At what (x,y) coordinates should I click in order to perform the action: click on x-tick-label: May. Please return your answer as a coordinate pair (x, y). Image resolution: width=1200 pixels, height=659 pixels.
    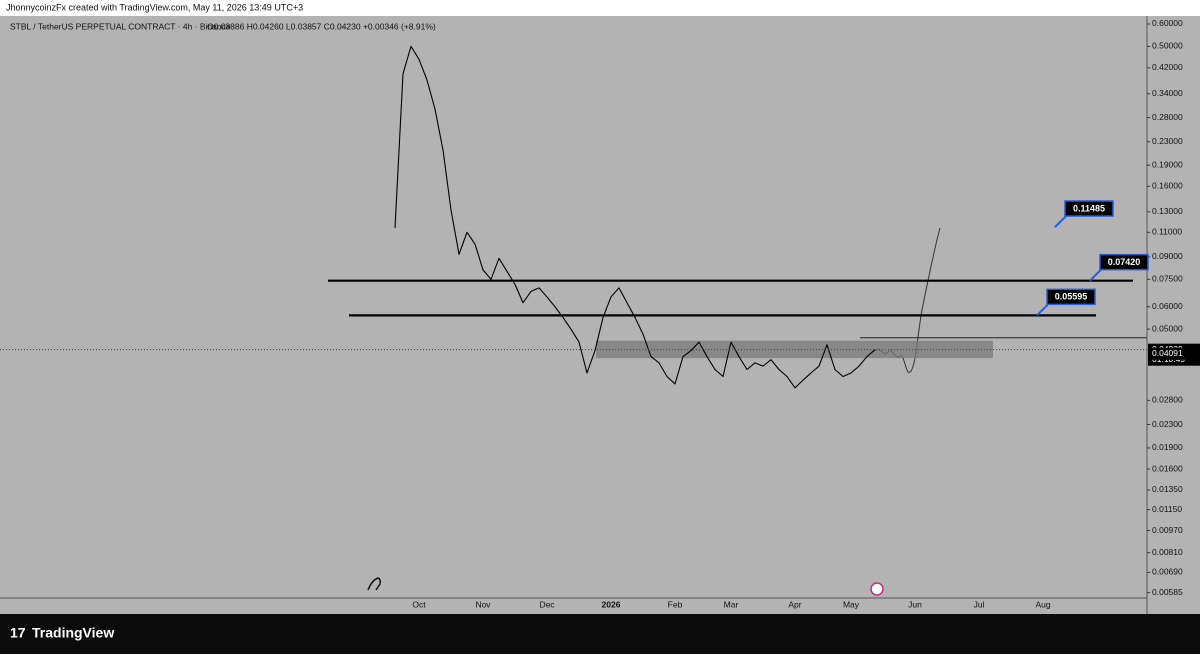
    Looking at the image, I should click on (851, 604).